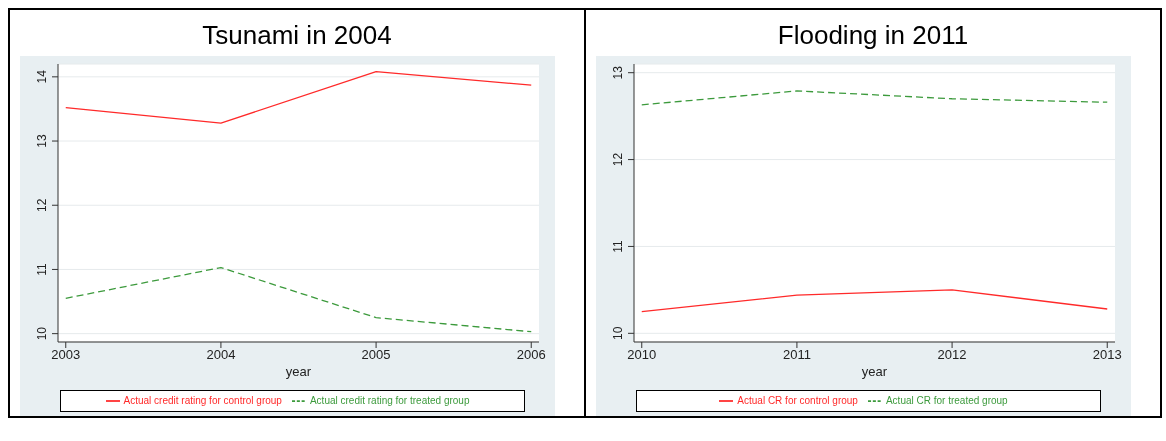 The image size is (1166, 441). What do you see at coordinates (873, 35) in the screenshot?
I see `chart-title: Flooding in 2011` at bounding box center [873, 35].